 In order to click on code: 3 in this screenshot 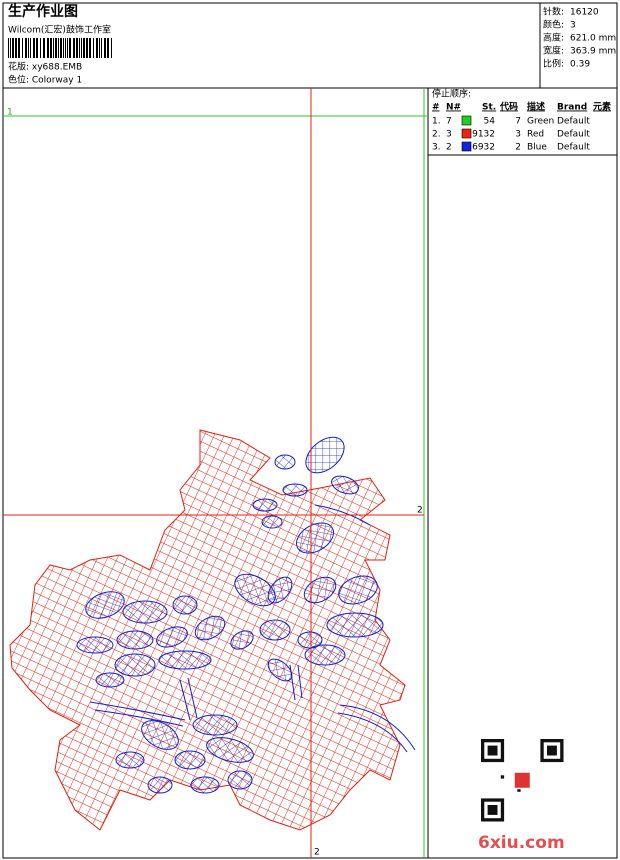, I will do `click(518, 135)`.